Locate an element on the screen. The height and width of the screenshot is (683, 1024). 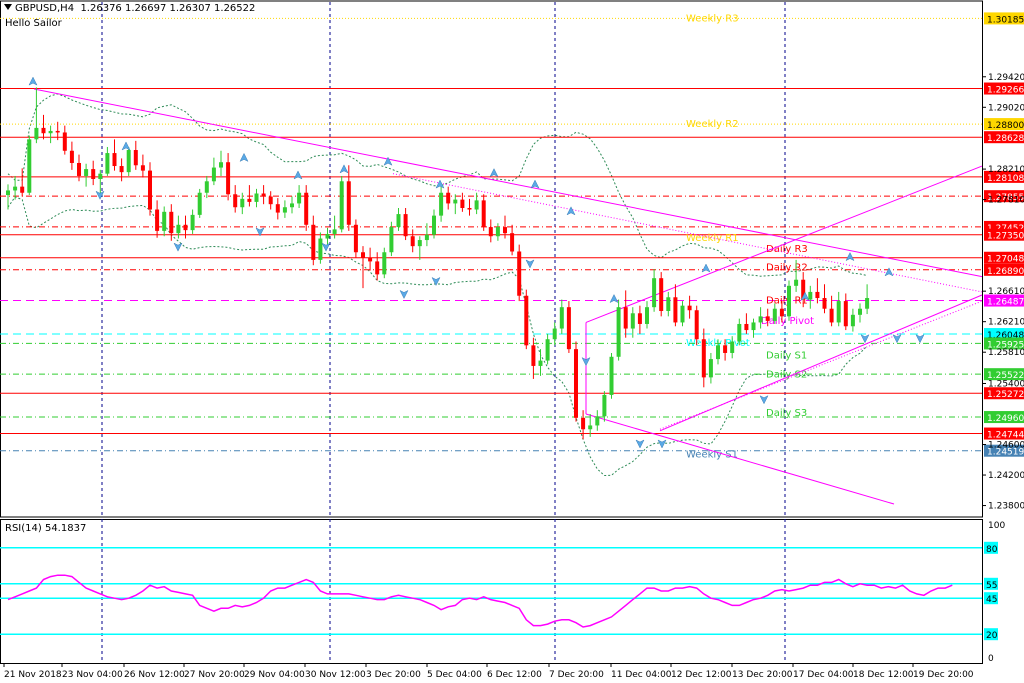
level-price-label: 1.24960 is located at coordinates (1005, 419).